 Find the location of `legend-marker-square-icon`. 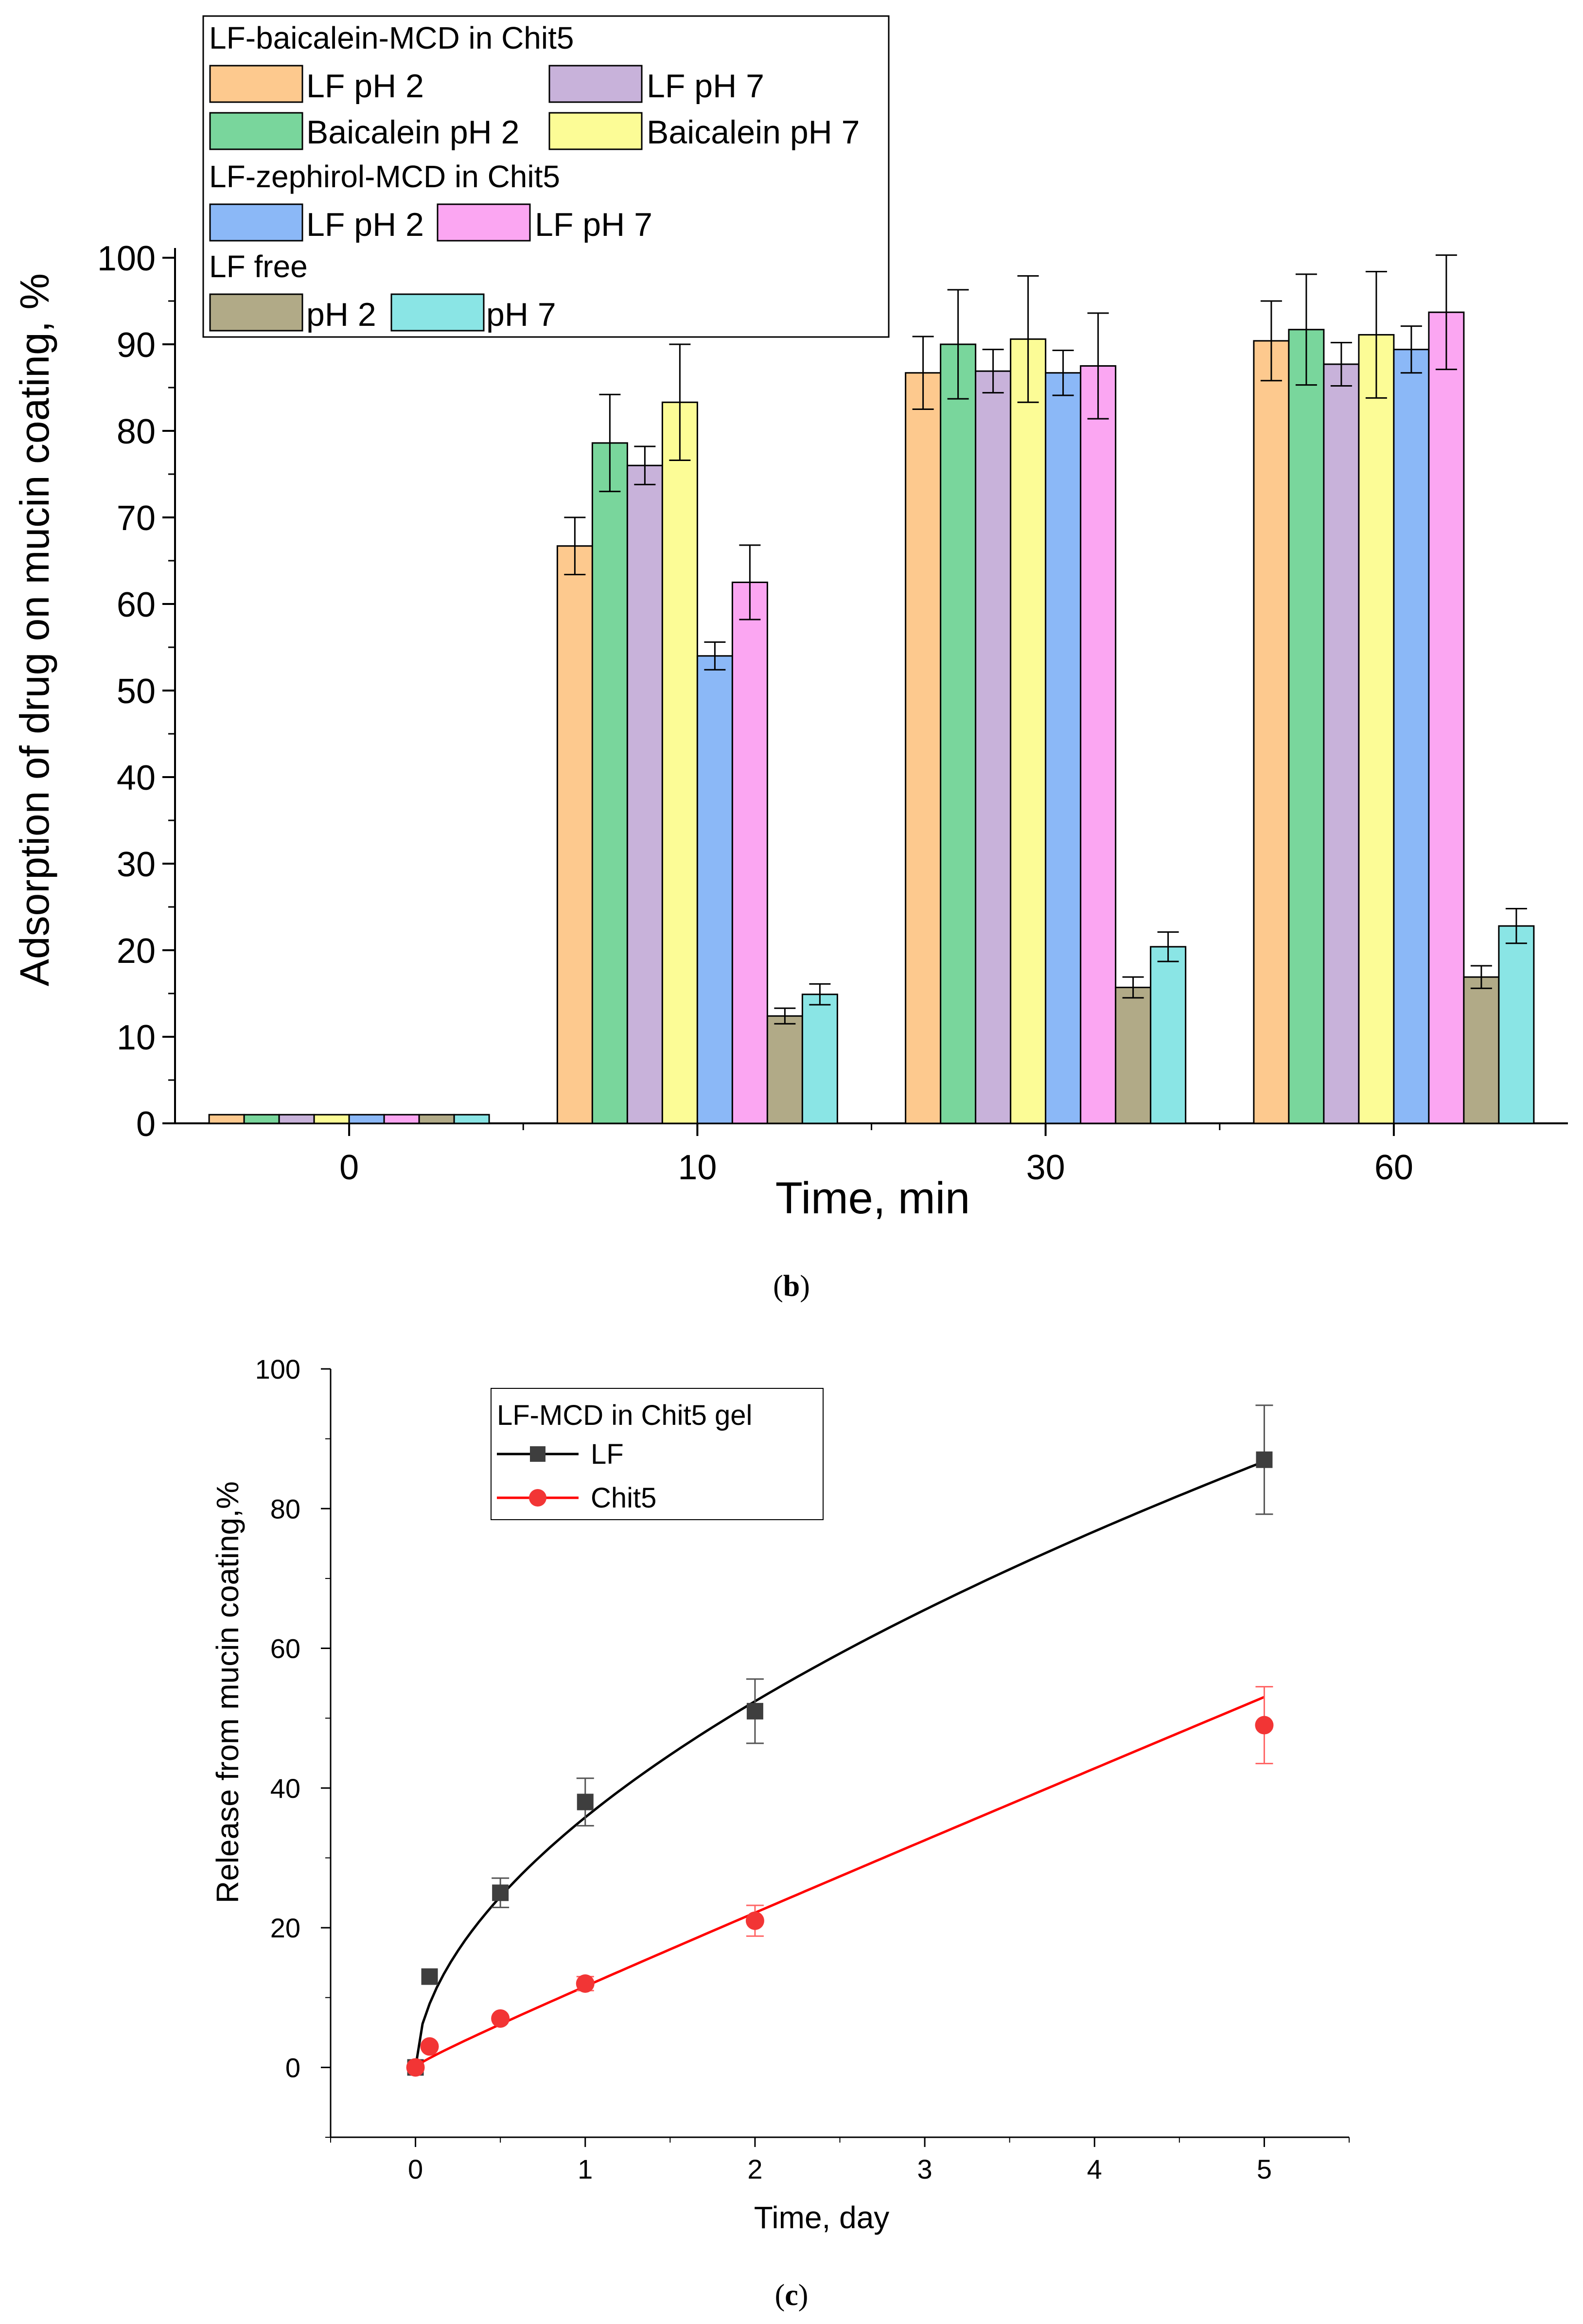

legend-marker-square-icon is located at coordinates (537, 1454).